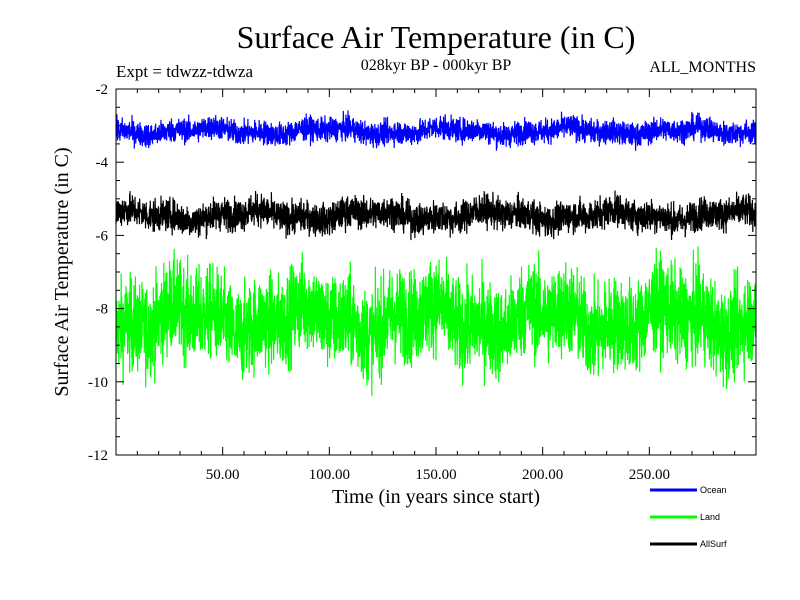 This screenshot has height=600, width=800. What do you see at coordinates (102, 90) in the screenshot?
I see `y-tick-label: -2` at bounding box center [102, 90].